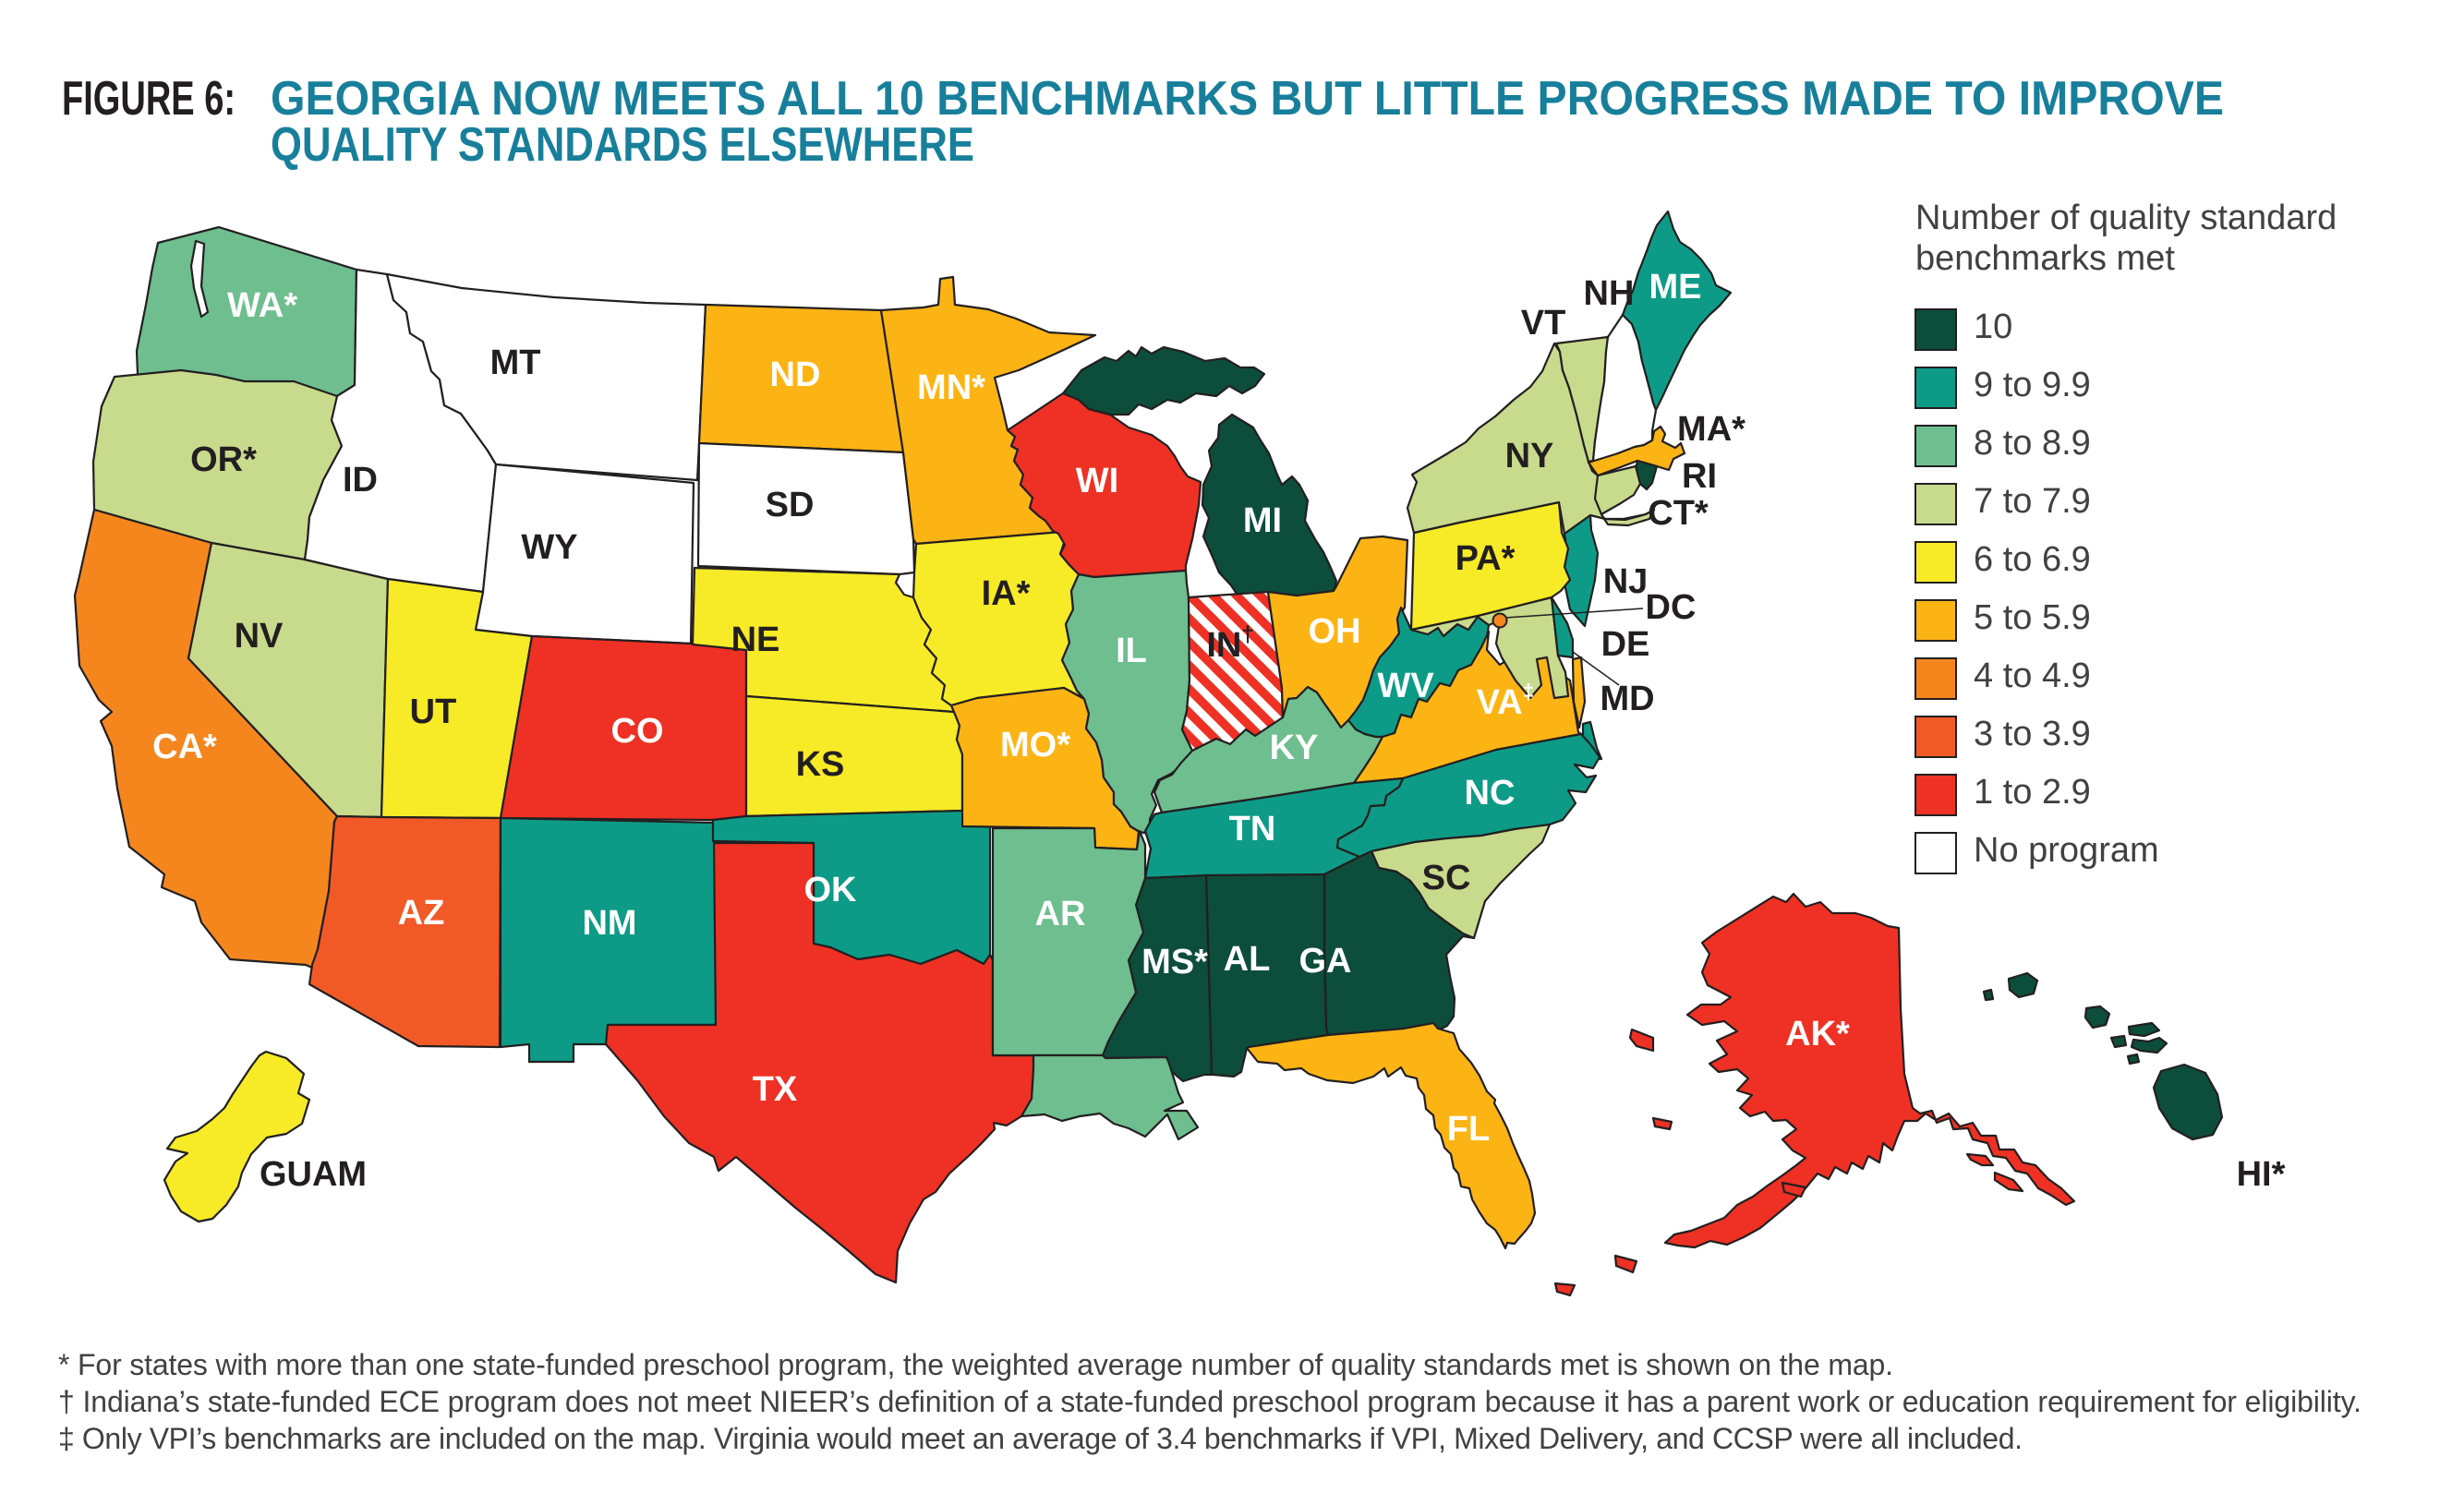  I want to click on svg-text: KS, so click(821, 764).